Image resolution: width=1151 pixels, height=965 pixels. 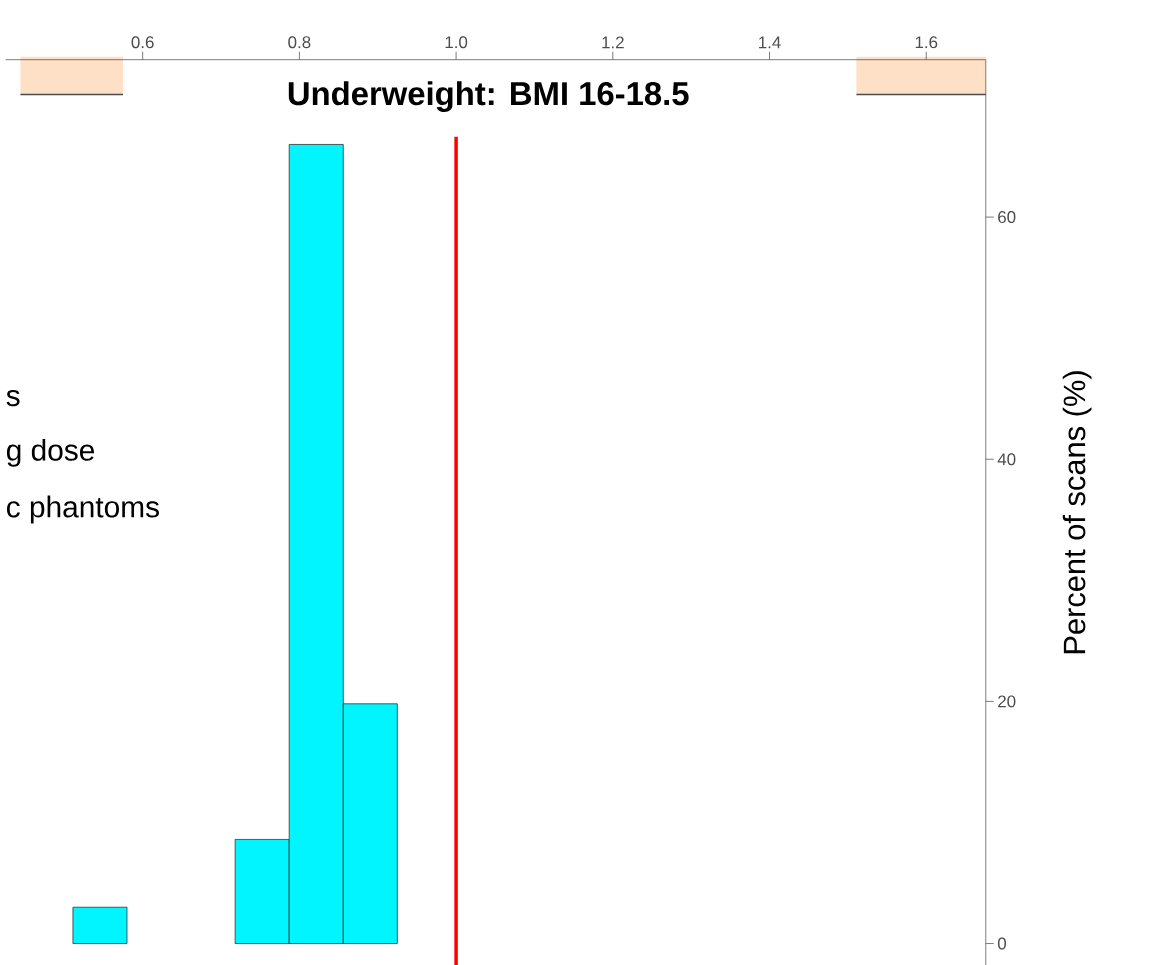 I want to click on annotation: s, so click(x=13, y=398).